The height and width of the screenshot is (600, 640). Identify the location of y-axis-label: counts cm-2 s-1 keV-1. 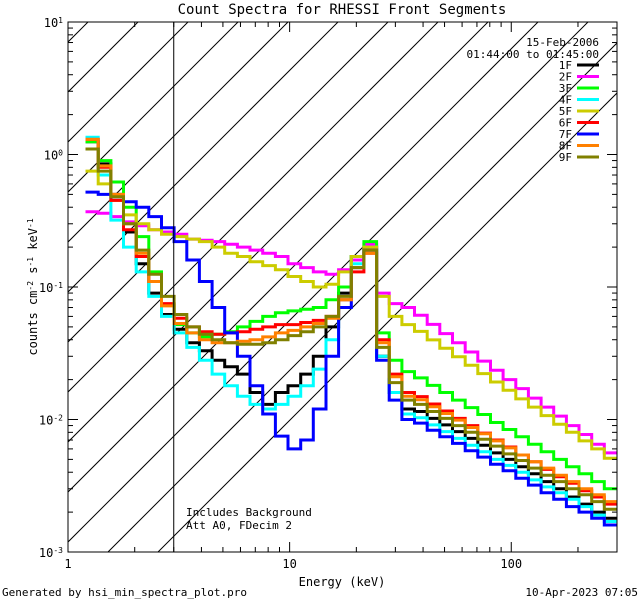
(33, 286).